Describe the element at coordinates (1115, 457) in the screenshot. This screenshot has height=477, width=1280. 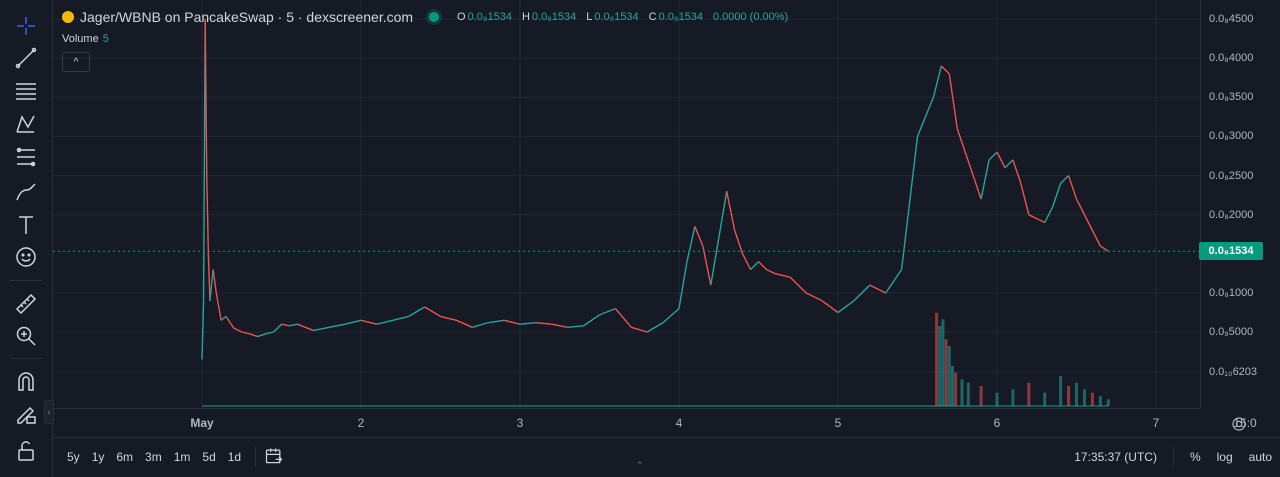
I see `clock-utc: 17:35:37 (UTC)` at that location.